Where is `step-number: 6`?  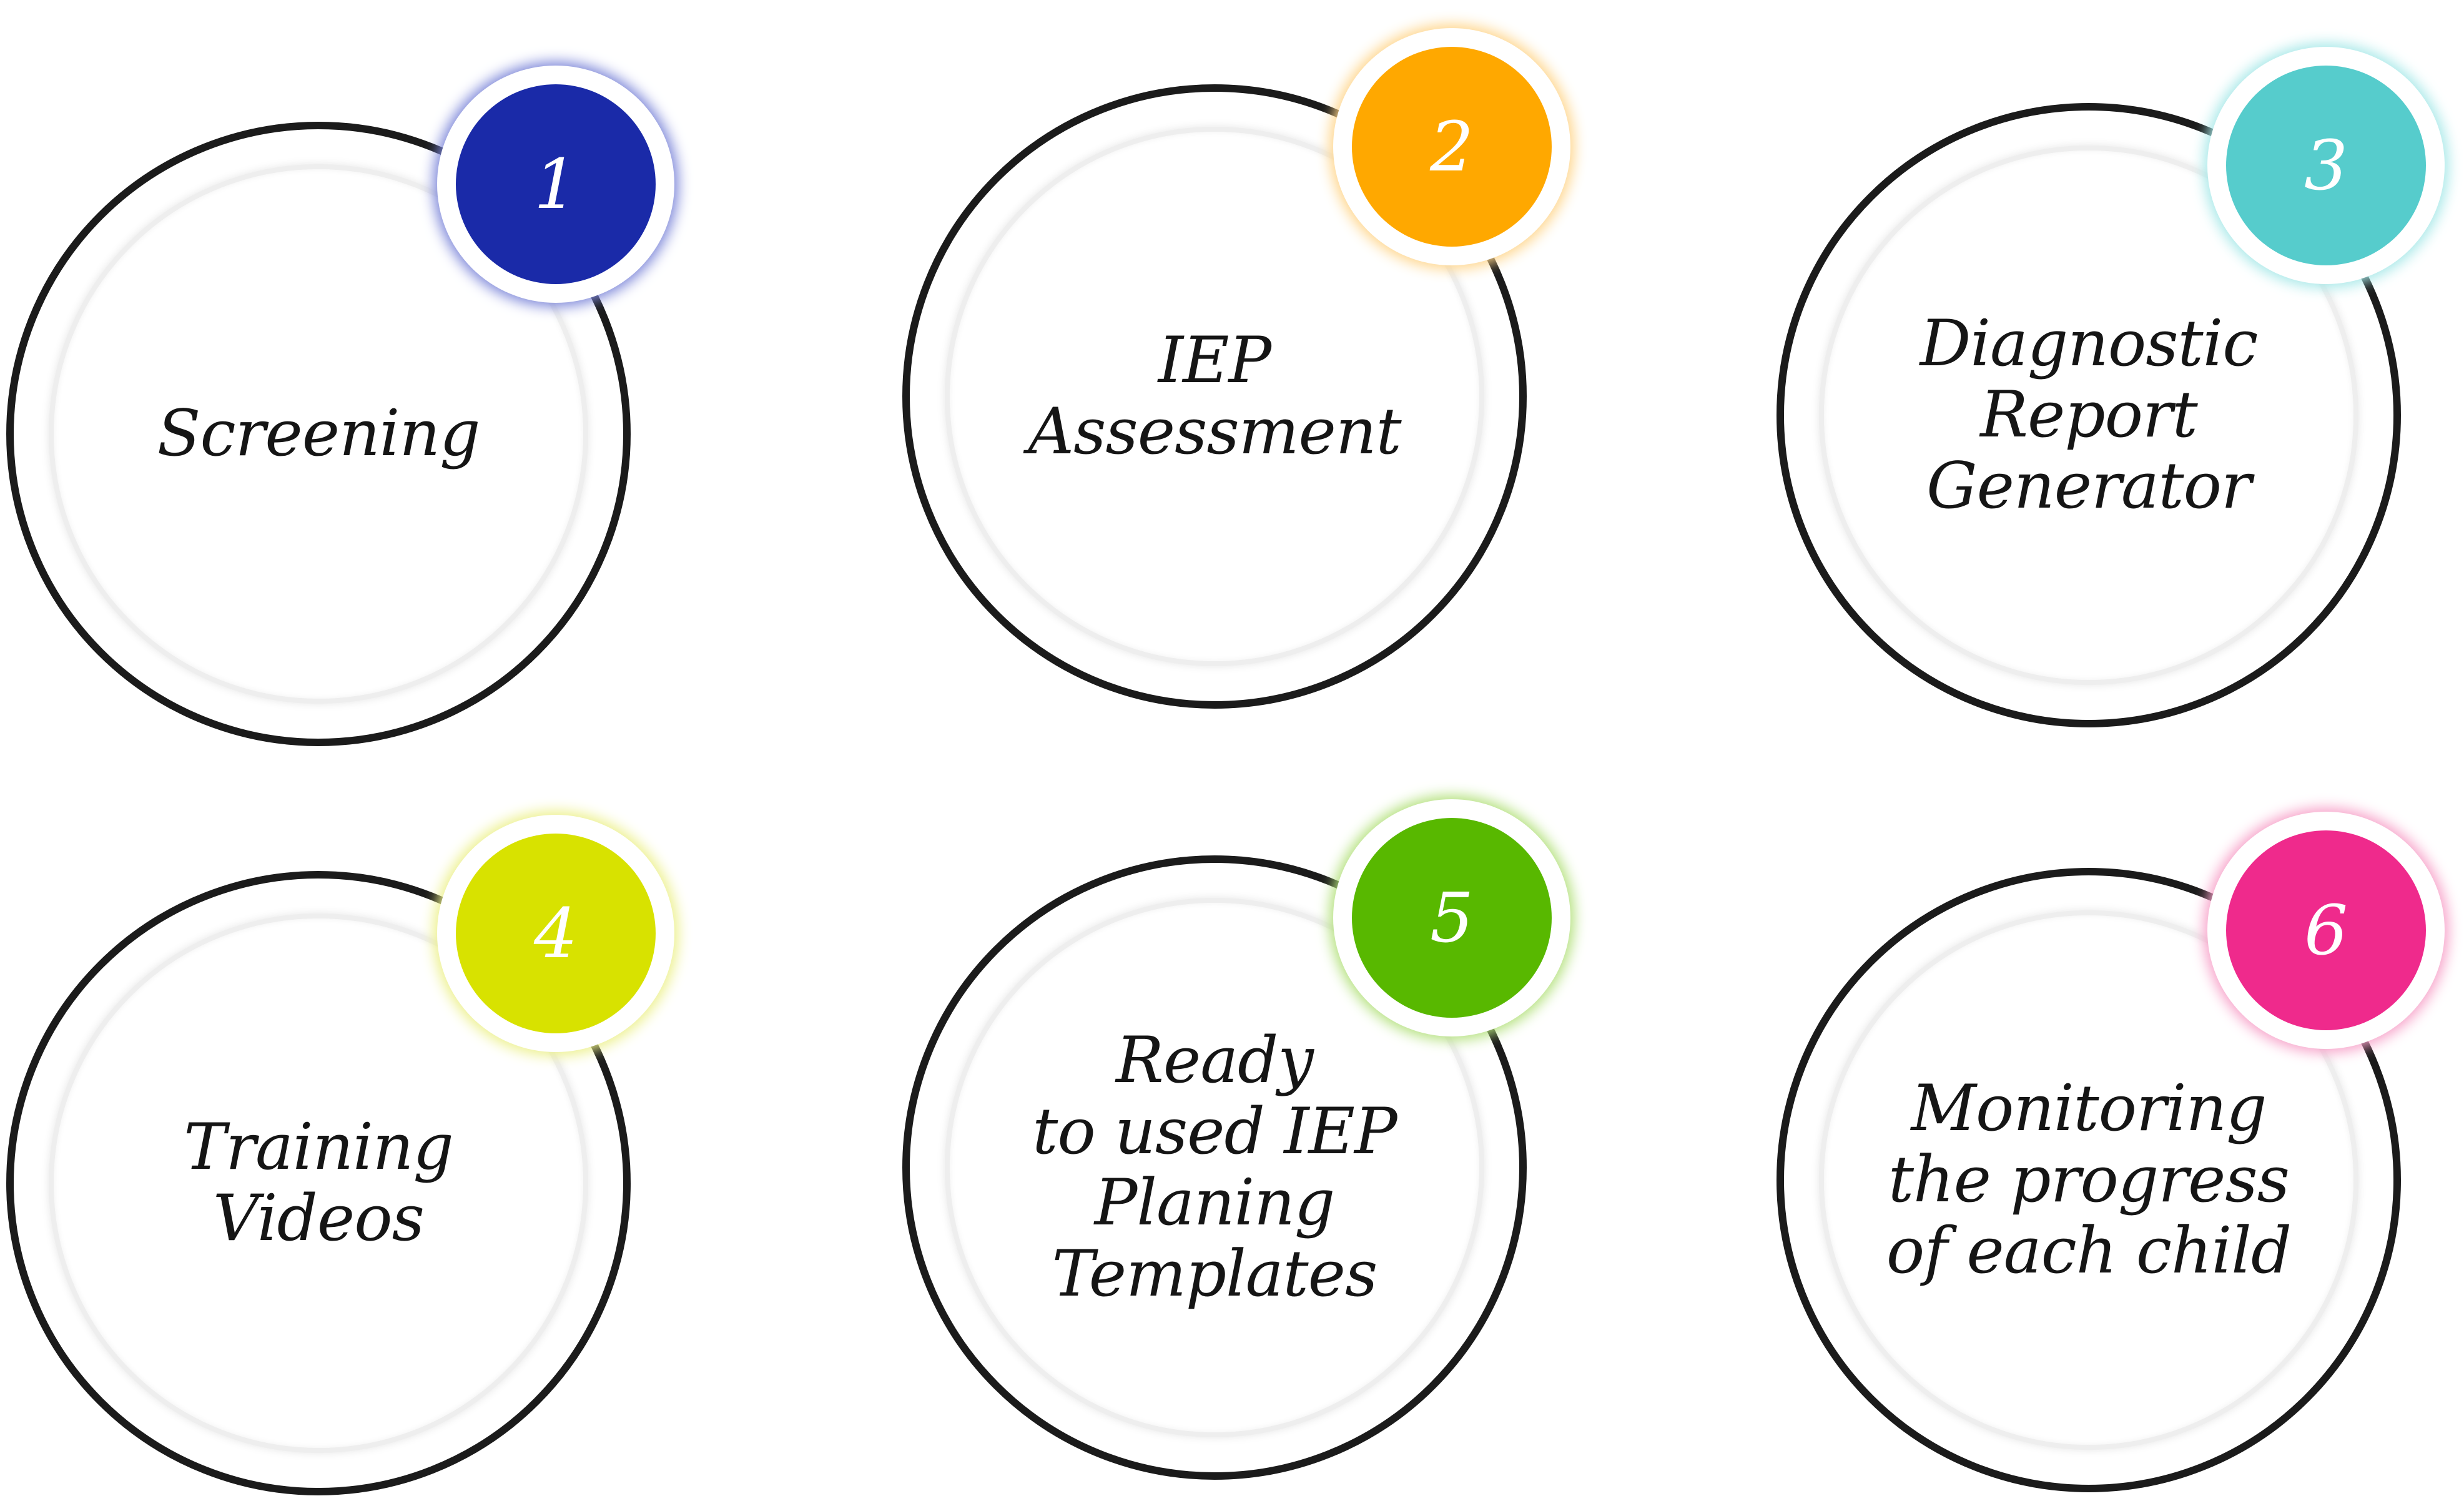
step-number: 6 is located at coordinates (2326, 930).